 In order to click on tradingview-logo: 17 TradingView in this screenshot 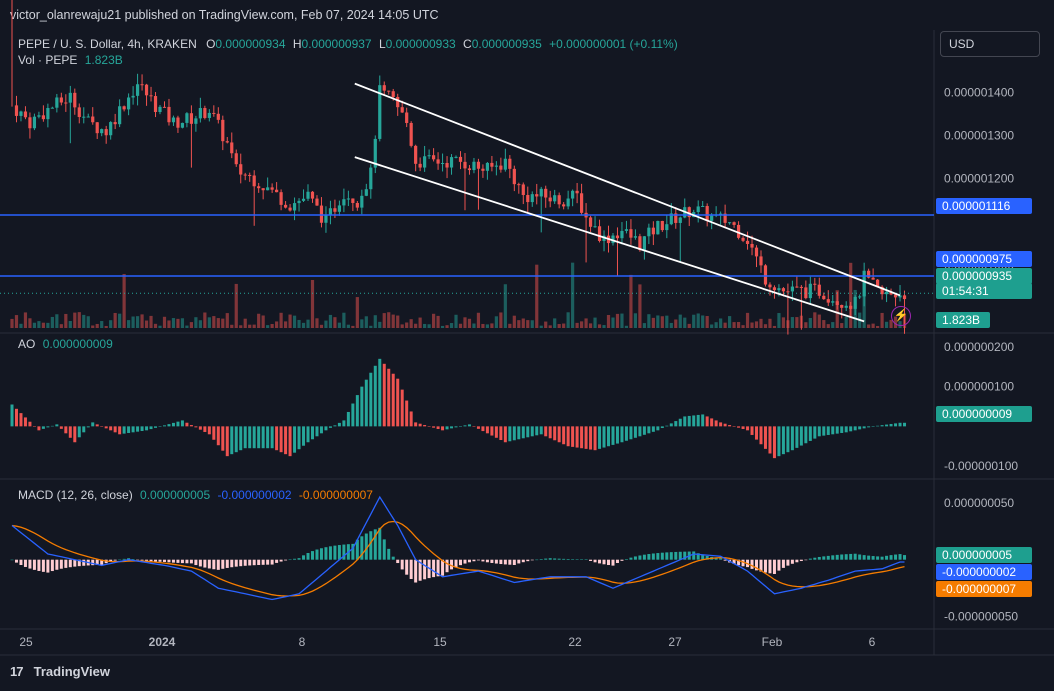, I will do `click(60, 671)`.